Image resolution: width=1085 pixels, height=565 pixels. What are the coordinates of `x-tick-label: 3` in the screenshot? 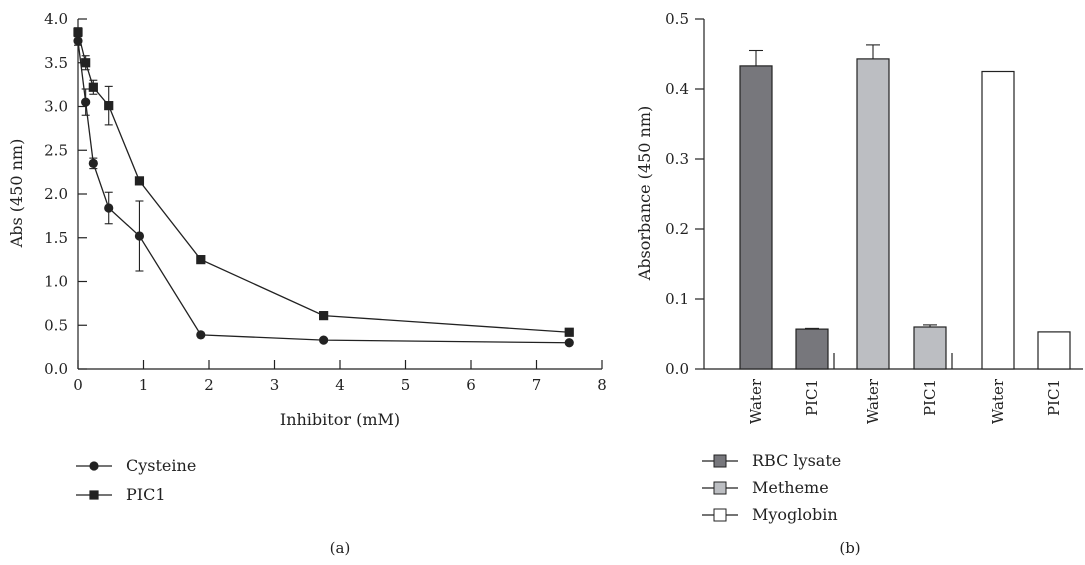 It's located at (275, 385).